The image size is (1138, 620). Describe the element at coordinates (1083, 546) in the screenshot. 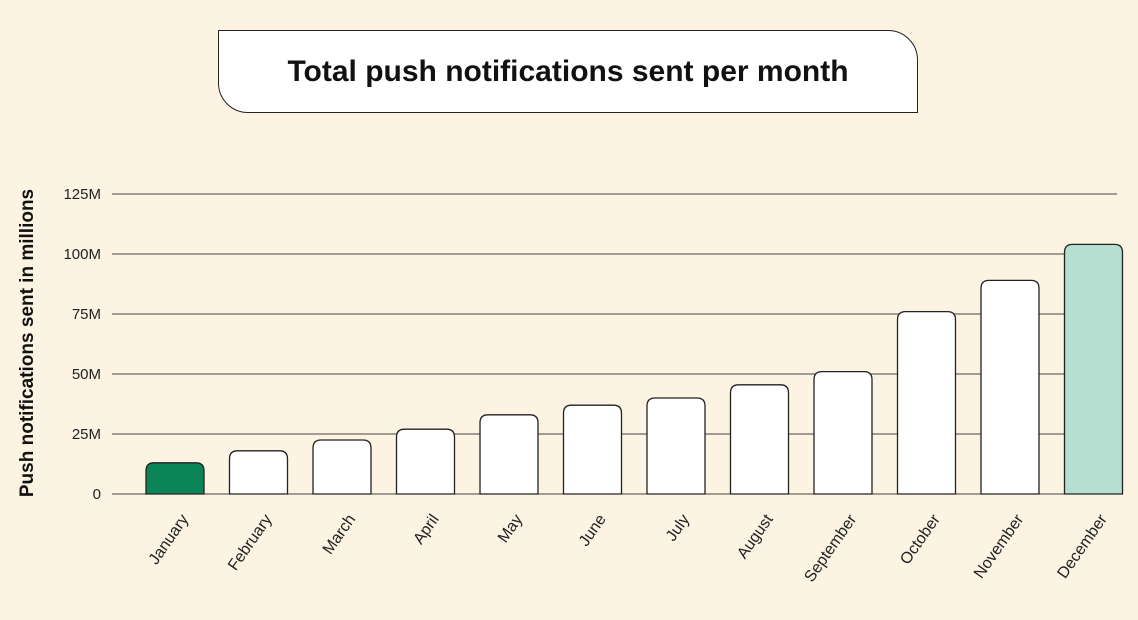

I see `x-tick-label: December` at that location.